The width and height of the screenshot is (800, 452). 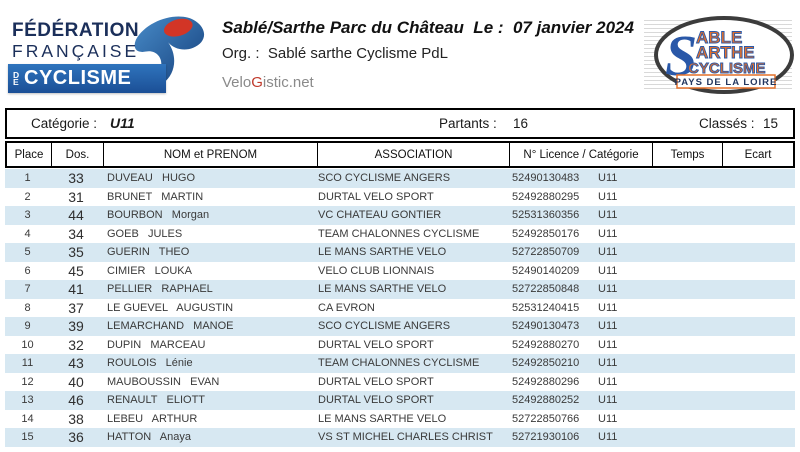 I want to click on cell-association: SCO CYCLISME ANGERS, so click(x=384, y=326).